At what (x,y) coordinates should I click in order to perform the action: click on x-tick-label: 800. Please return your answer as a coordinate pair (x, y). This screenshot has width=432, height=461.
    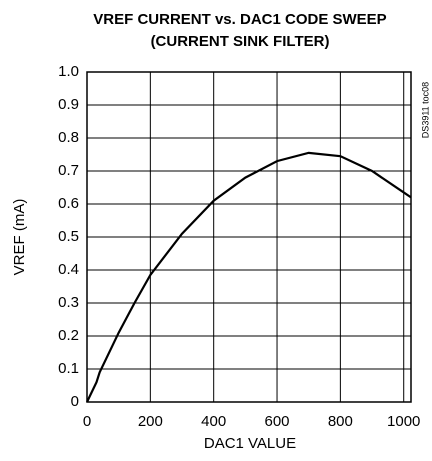
    Looking at the image, I should click on (340, 421).